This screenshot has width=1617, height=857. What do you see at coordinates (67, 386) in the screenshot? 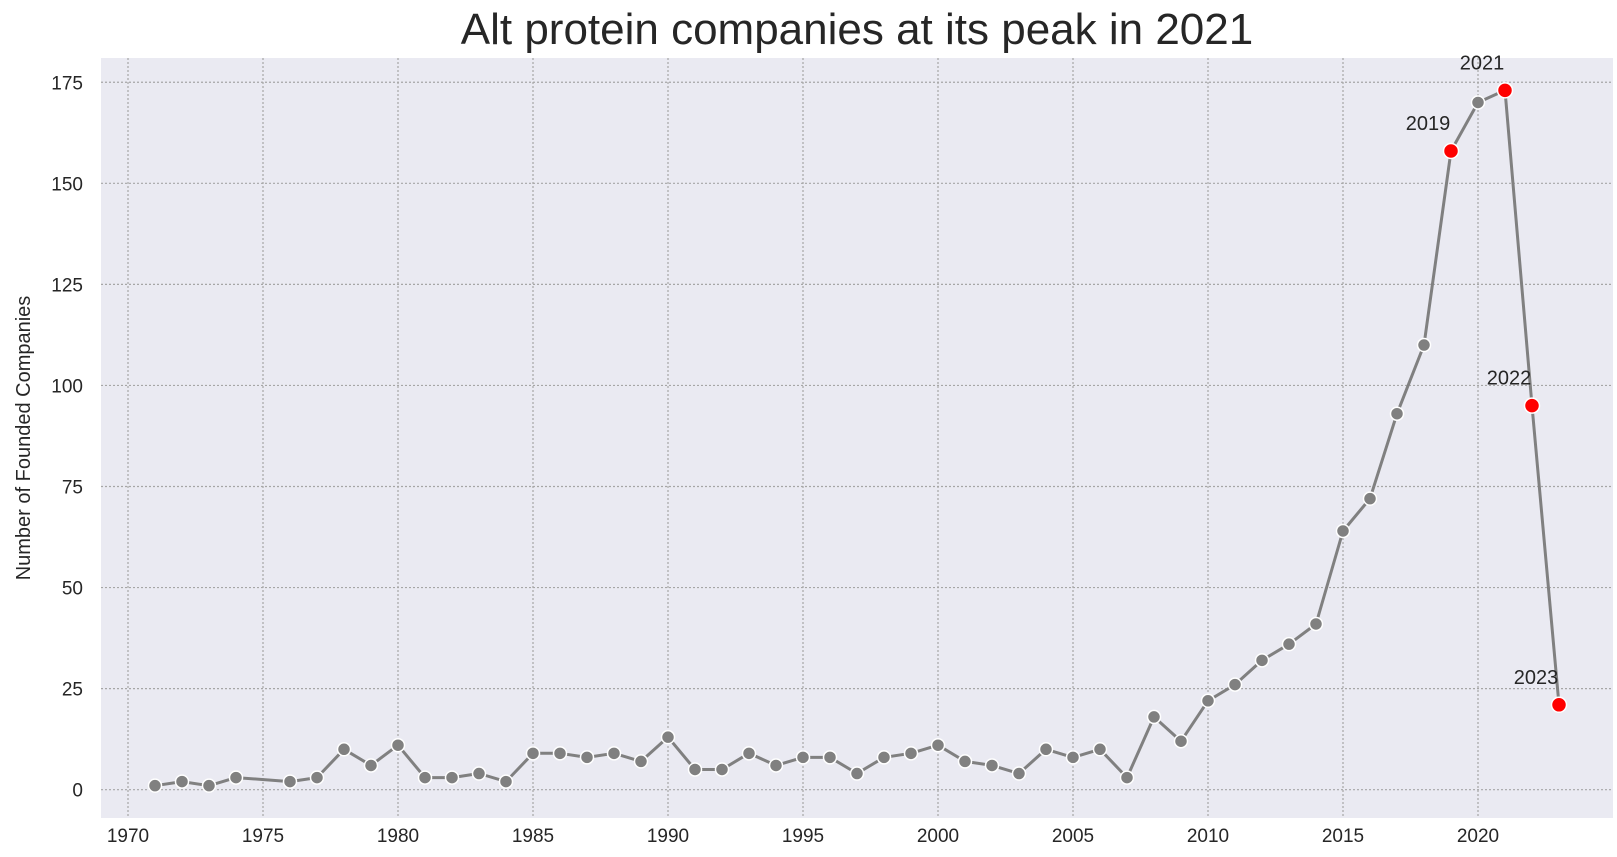
I see `y-tick-label: 100` at bounding box center [67, 386].